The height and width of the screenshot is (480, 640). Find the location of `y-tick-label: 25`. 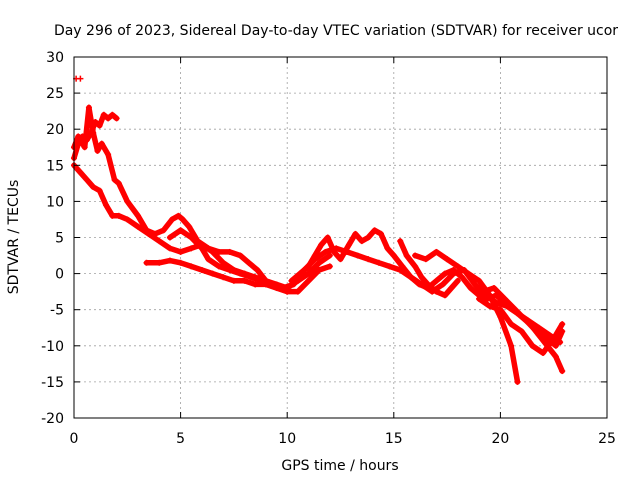

y-tick-label: 25 is located at coordinates (55, 94).